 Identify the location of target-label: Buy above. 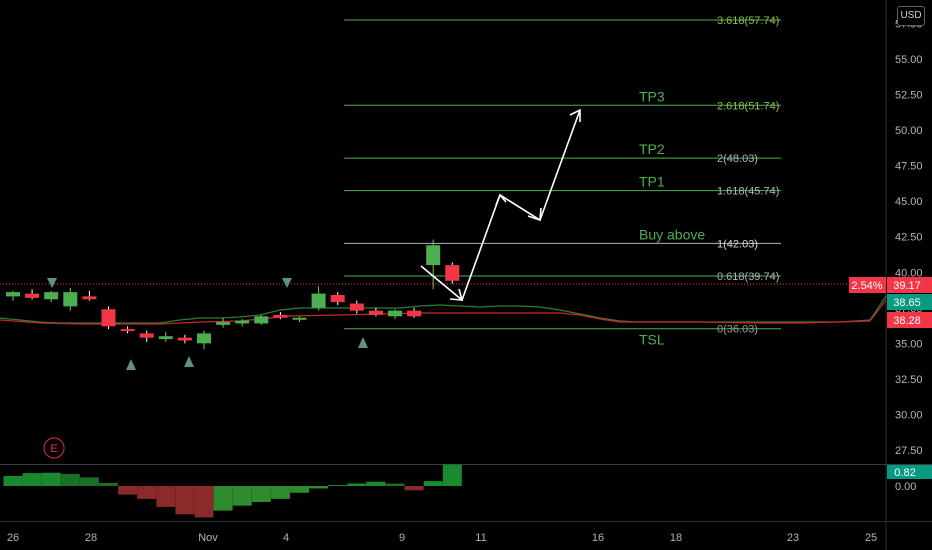
(672, 234).